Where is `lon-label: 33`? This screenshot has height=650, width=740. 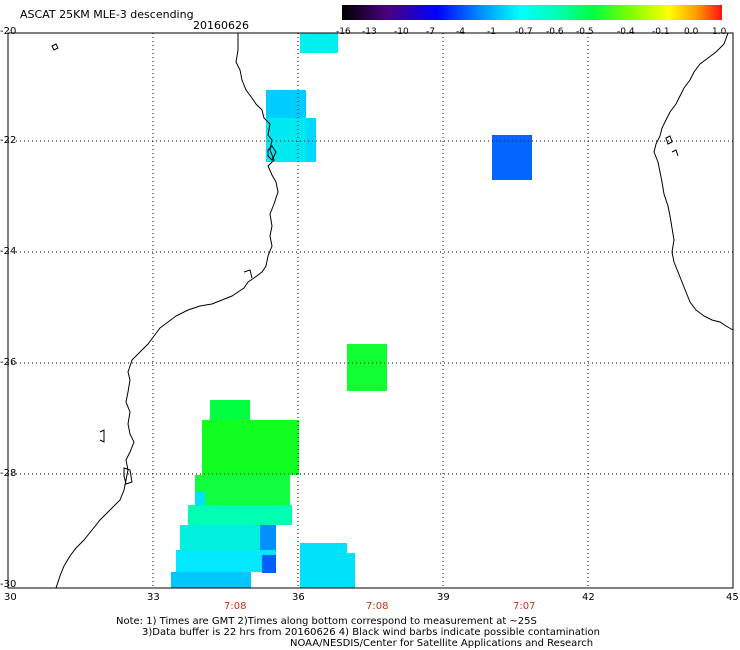 lon-label: 33 is located at coordinates (153, 597).